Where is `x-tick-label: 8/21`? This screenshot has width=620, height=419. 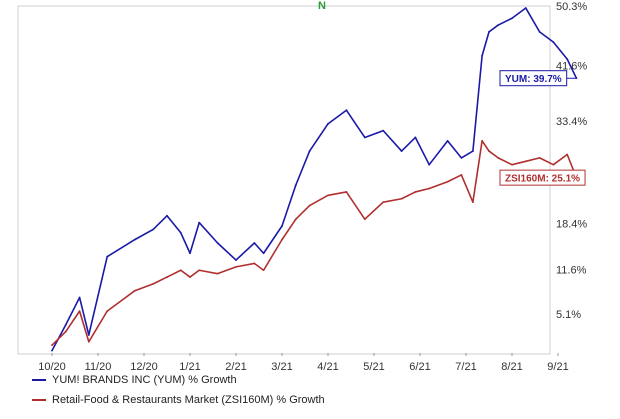
x-tick-label: 8/21 is located at coordinates (511, 367).